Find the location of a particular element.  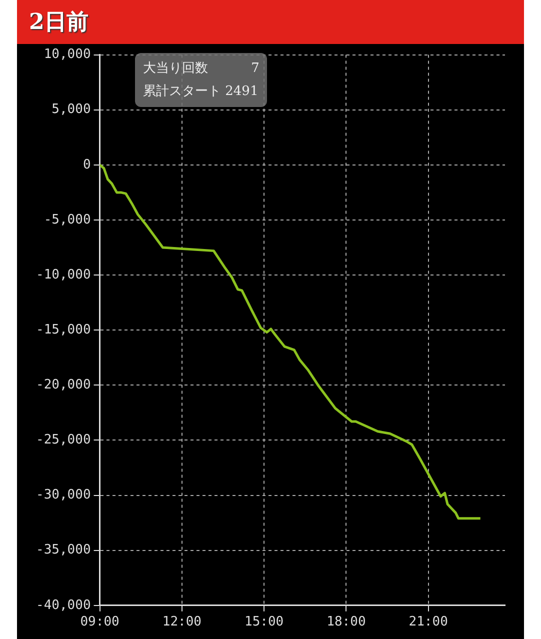

y-tick-label: -30,000 is located at coordinates (63, 495).